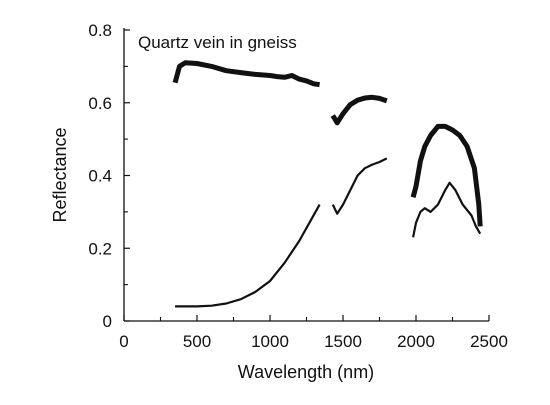 The width and height of the screenshot is (550, 405). I want to click on y-axis-title: Reflectance, so click(60, 174).